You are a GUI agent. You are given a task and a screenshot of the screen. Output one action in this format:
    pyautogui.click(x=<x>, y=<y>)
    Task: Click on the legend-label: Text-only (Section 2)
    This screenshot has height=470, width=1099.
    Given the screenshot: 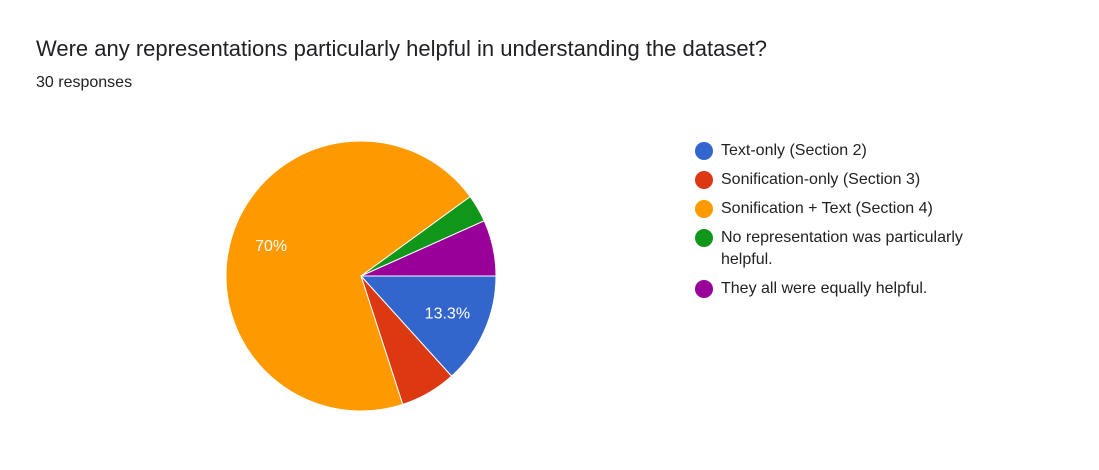 What is the action you would take?
    pyautogui.click(x=794, y=150)
    